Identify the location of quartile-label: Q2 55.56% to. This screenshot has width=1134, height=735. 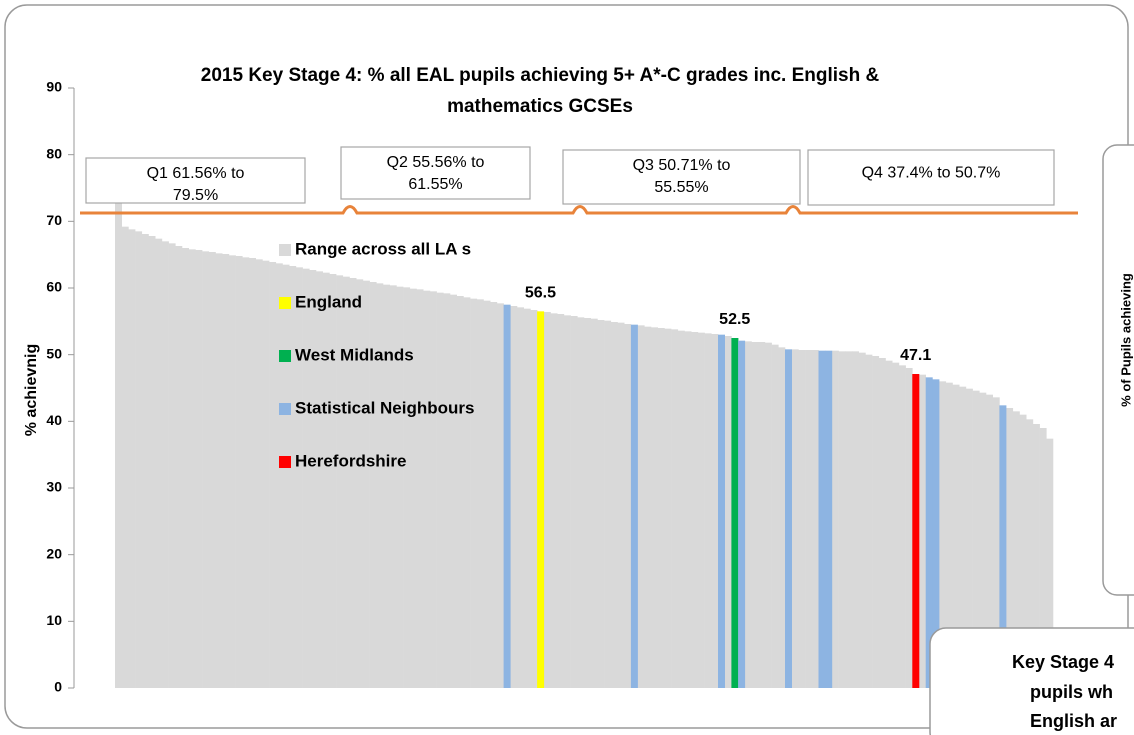
(436, 162).